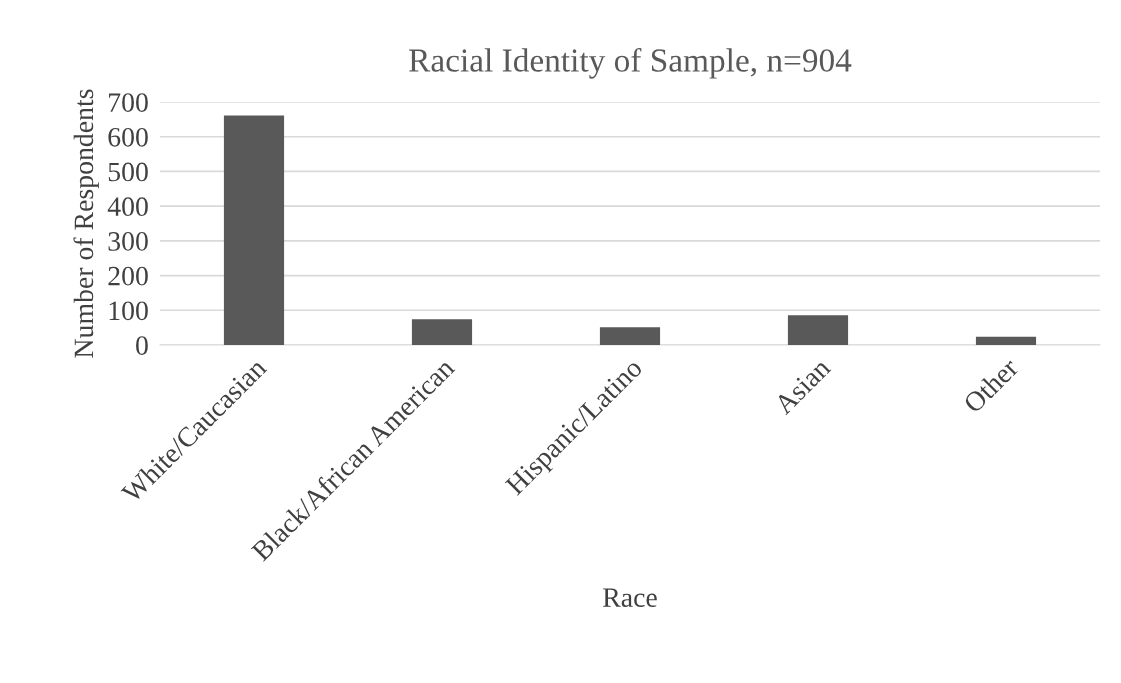 This screenshot has height=683, width=1121. I want to click on y-tick-label: 400, so click(127, 207).